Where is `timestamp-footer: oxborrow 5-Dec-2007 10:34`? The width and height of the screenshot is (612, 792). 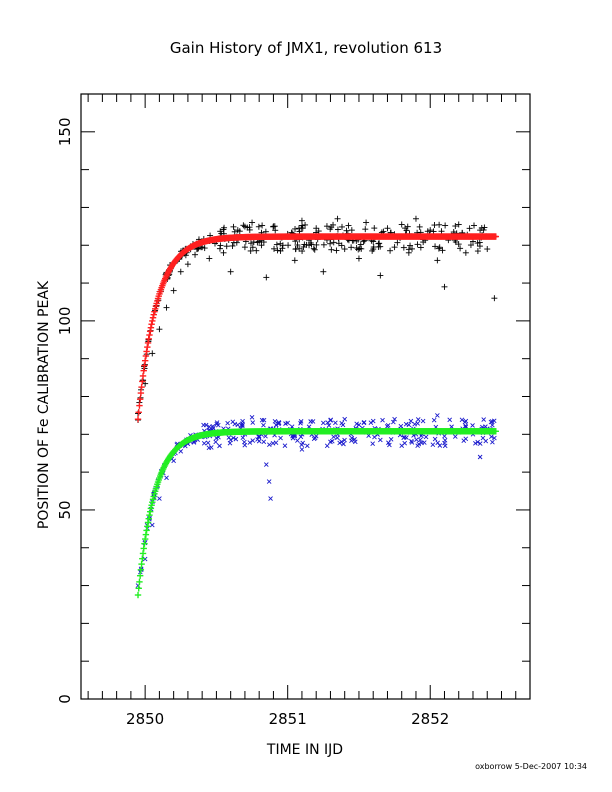
timestamp-footer: oxborrow 5-Dec-2007 10:34 is located at coordinates (531, 766).